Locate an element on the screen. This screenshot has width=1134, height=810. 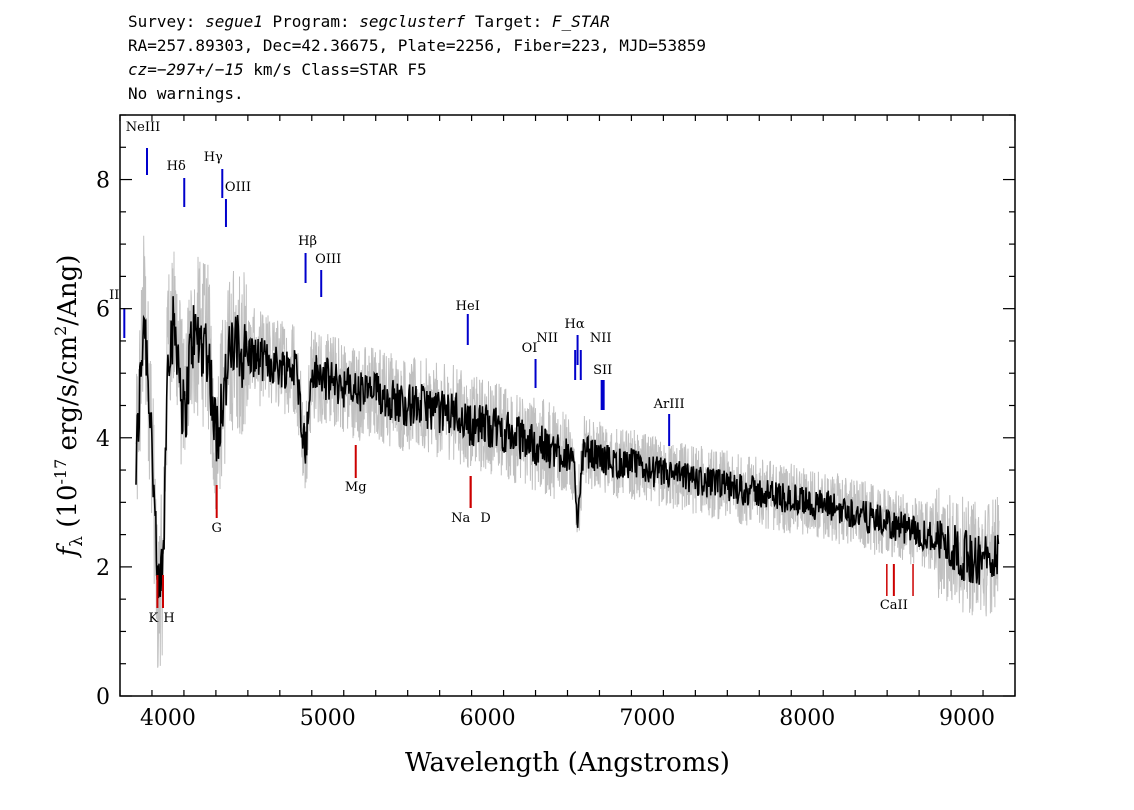
emission-line-label: Hα is located at coordinates (575, 324).